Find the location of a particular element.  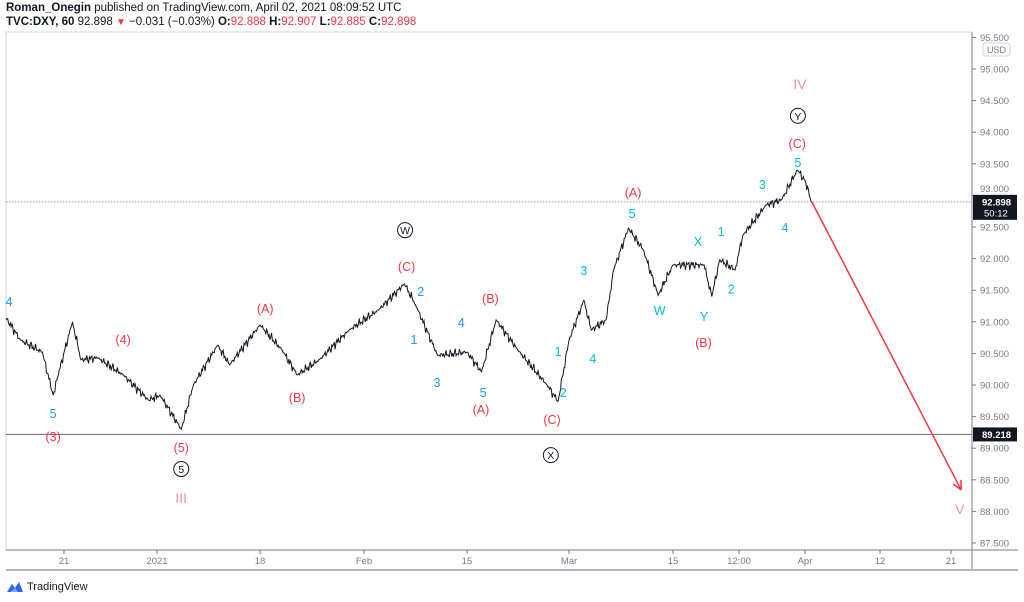

price-tick-label: 94.000 is located at coordinates (994, 133).